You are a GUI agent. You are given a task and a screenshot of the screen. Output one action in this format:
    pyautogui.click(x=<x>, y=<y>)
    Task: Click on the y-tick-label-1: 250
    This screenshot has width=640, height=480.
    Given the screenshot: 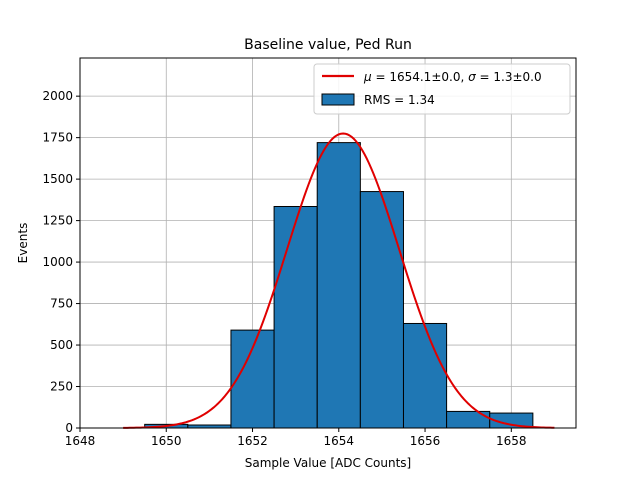 What is the action you would take?
    pyautogui.click(x=61, y=387)
    